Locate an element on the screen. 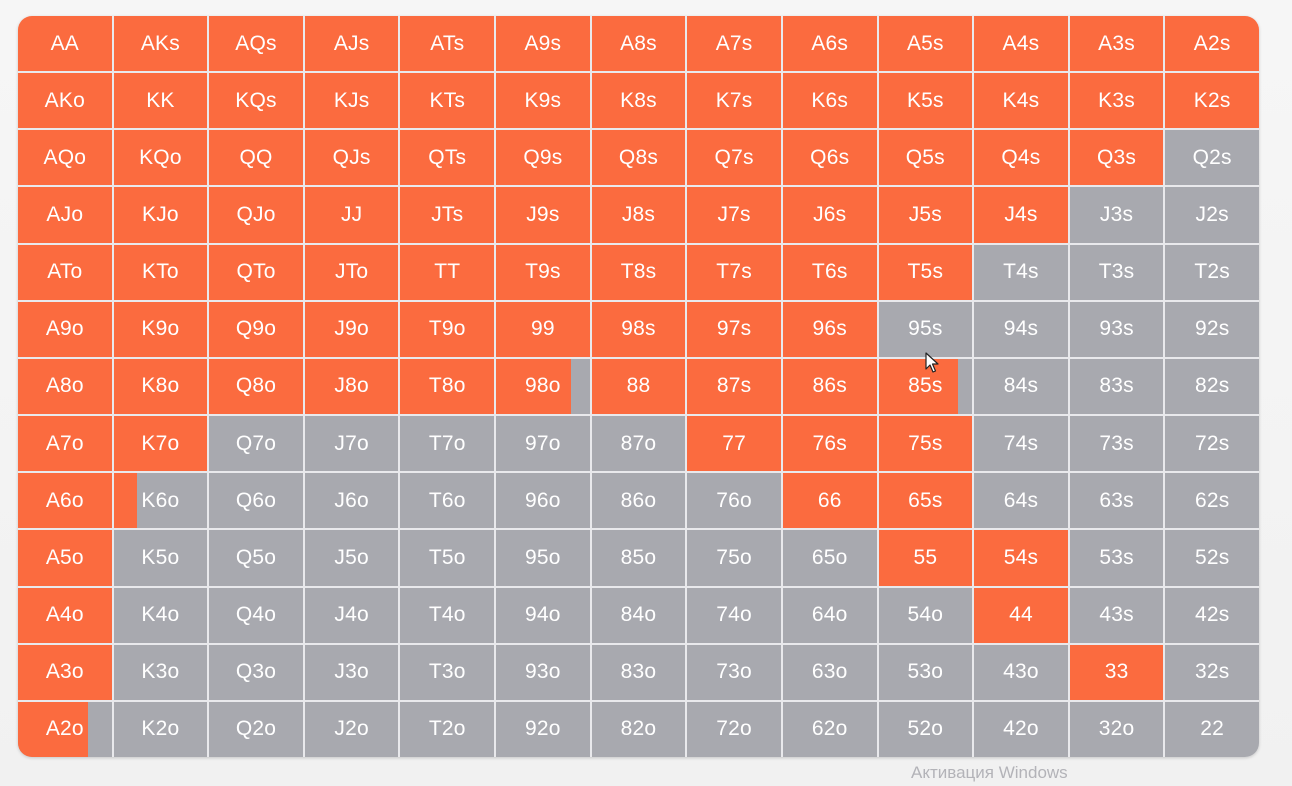  hand-cell: T4o is located at coordinates (447, 615).